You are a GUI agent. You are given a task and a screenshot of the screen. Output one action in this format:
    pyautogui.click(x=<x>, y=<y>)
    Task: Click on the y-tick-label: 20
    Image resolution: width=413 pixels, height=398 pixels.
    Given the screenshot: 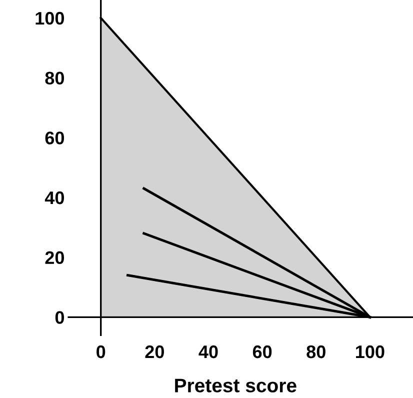 What is the action you would take?
    pyautogui.click(x=54, y=257)
    